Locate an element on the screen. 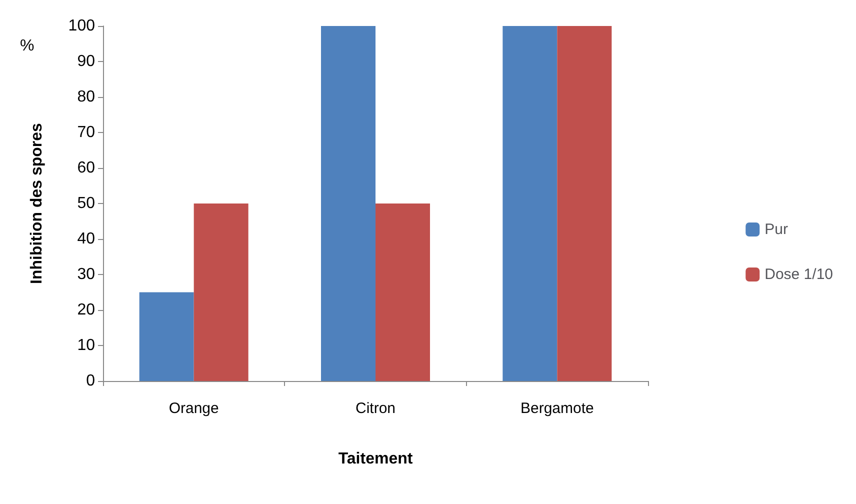 This screenshot has height=504, width=856. y-tick-label: 50 is located at coordinates (86, 203).